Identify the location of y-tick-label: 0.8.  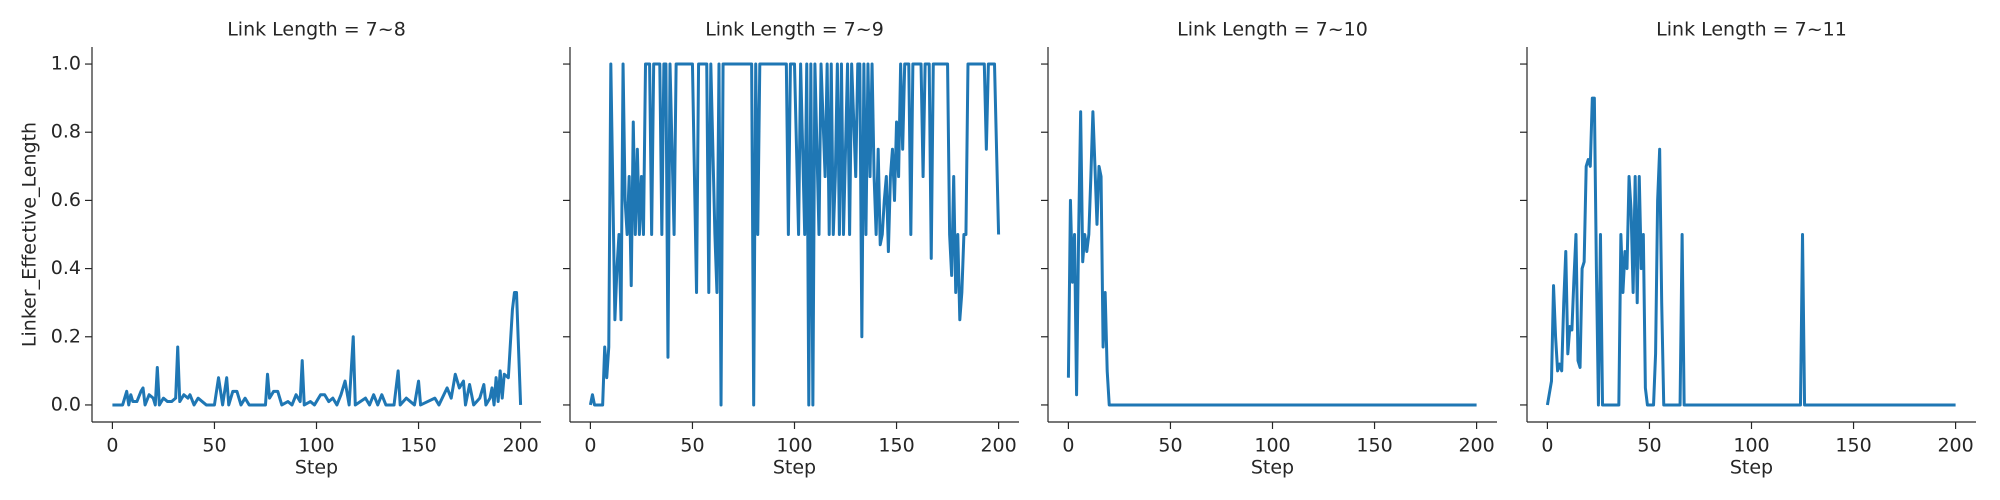
(66, 132).